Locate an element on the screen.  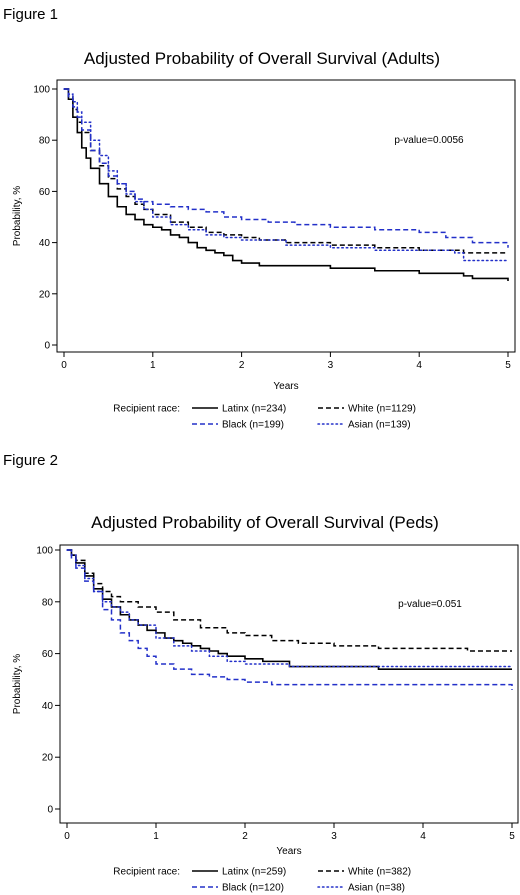
series-line-asian is located at coordinates (289, 608).